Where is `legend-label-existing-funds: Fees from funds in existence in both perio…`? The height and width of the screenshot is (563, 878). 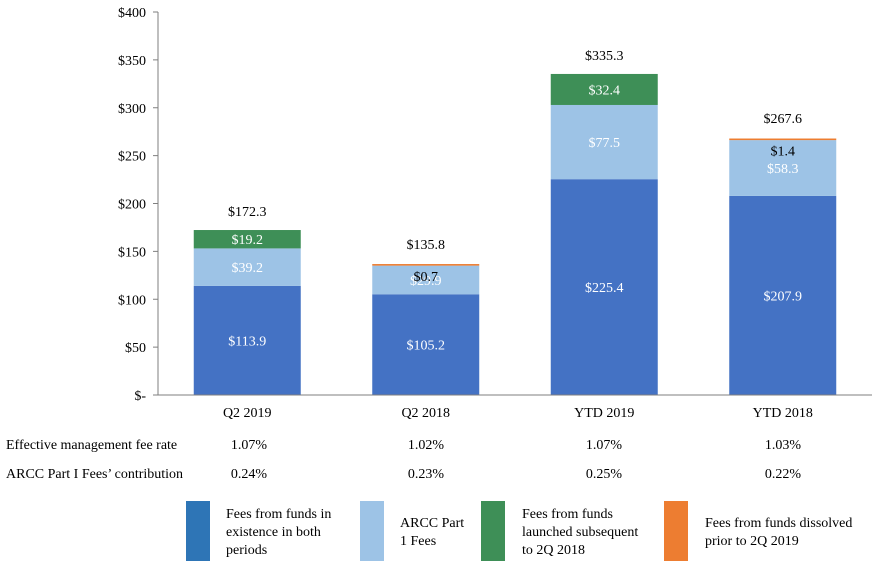 legend-label-existing-funds: Fees from funds in existence in both perio… is located at coordinates (279, 532).